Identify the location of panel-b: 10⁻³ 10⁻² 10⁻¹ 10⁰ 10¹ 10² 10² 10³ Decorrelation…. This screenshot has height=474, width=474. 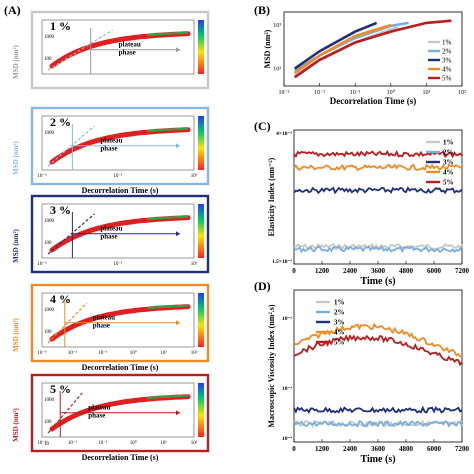
(364, 58).